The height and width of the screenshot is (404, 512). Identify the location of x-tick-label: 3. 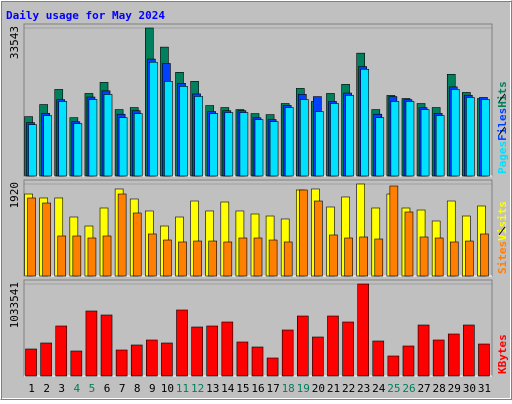
(61, 388).